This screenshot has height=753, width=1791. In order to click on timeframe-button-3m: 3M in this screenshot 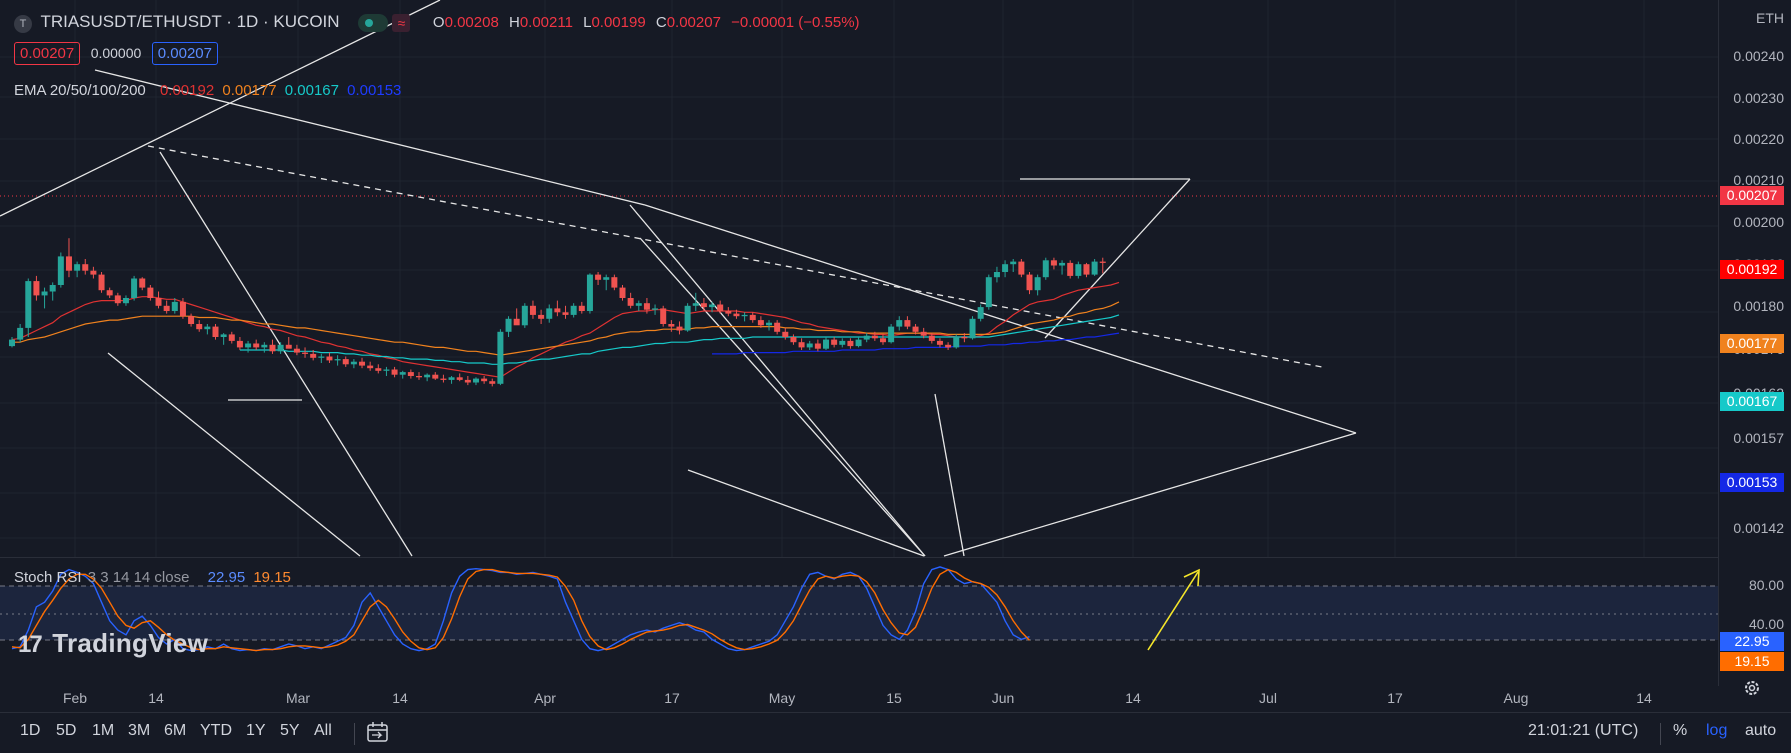, I will do `click(139, 730)`.